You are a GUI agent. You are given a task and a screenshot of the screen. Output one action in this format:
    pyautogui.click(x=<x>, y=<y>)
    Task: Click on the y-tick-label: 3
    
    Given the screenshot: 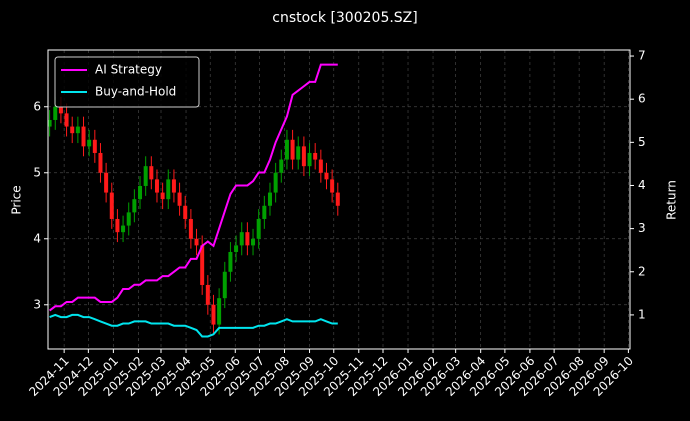 What is the action you would take?
    pyautogui.click(x=37, y=304)
    